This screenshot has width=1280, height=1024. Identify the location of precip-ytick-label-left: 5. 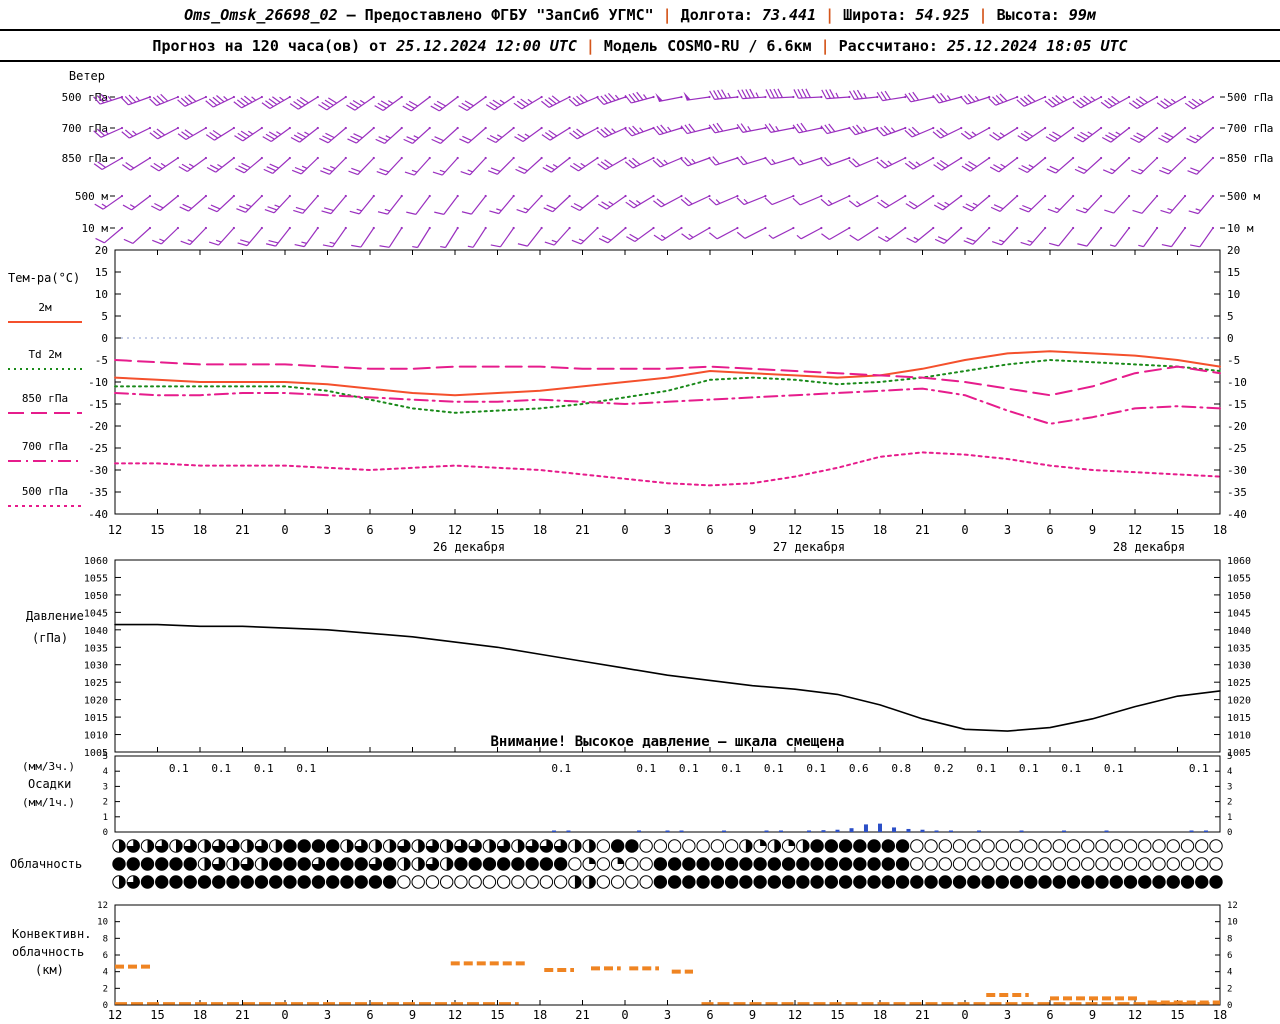
(105, 757).